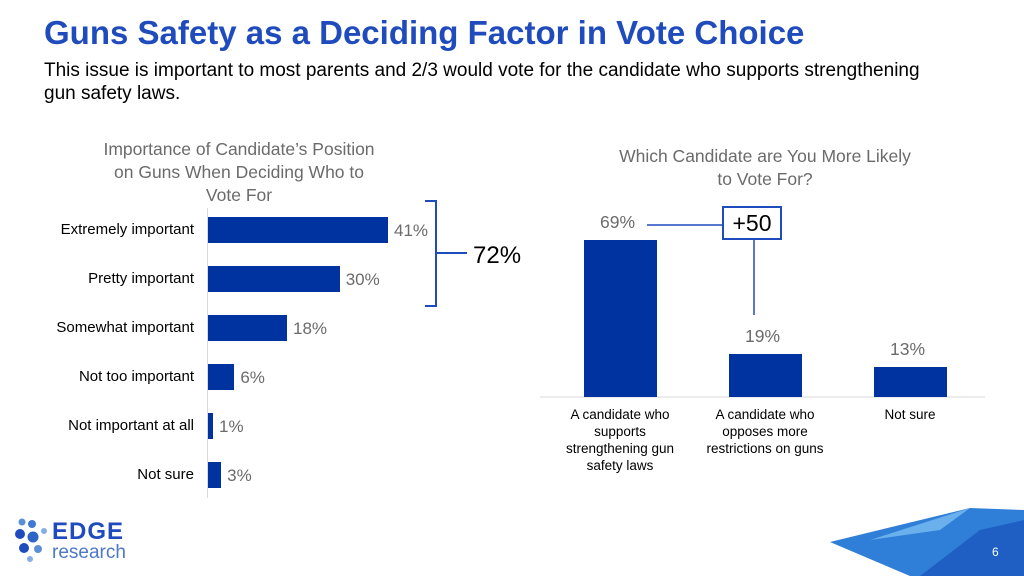 The width and height of the screenshot is (1024, 576). Describe the element at coordinates (618, 222) in the screenshot. I see `value-label: 69%` at that location.